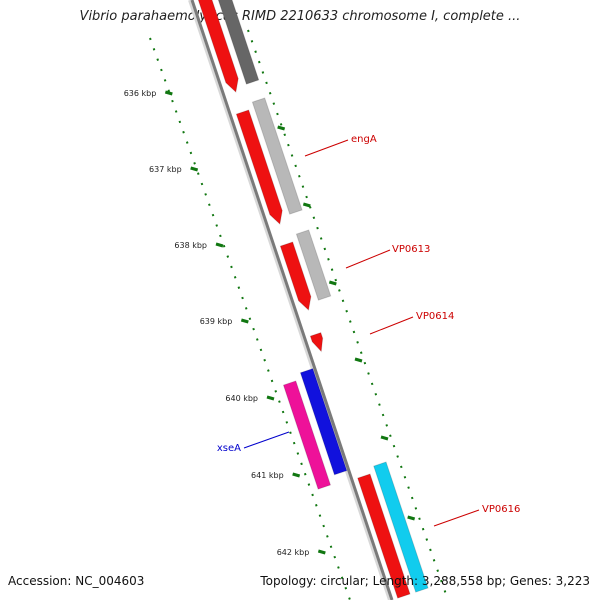  Describe the element at coordinates (364, 139) in the screenshot. I see `gene-label: engA` at that location.